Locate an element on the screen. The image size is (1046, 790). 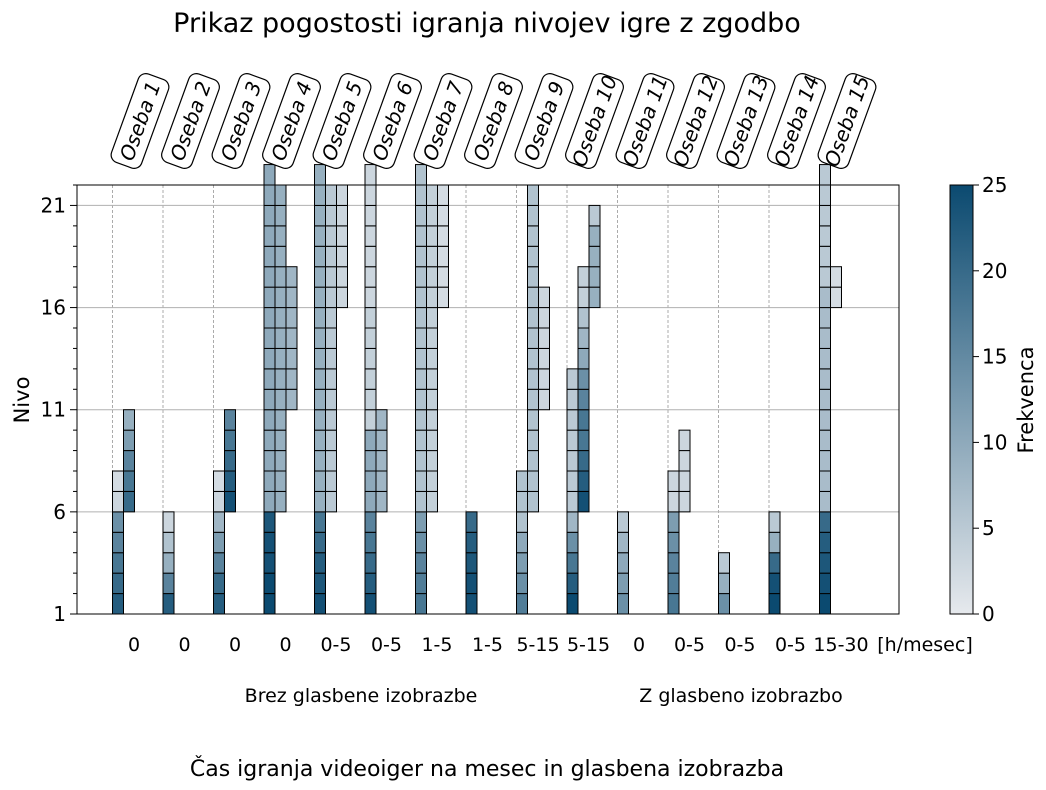
person-label-text: Oseba 9 is located at coordinates (544, 121).